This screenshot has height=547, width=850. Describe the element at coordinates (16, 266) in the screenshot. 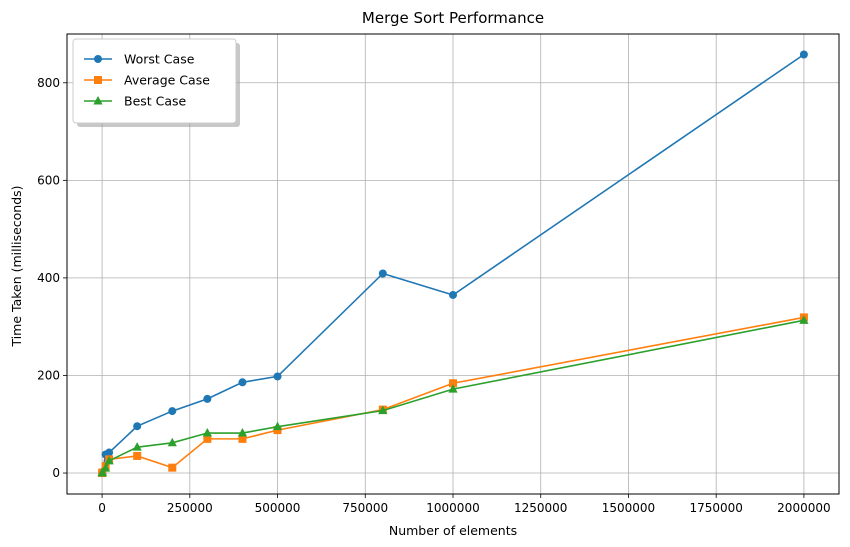

I see `y-axis-label: Time Taken (milliseconds)` at that location.